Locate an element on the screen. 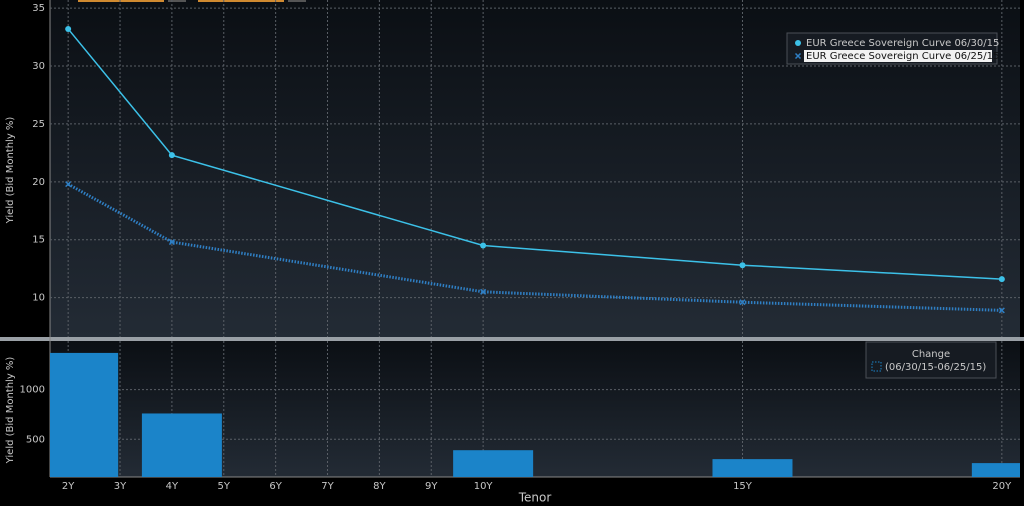  x-tick-label: 4Y is located at coordinates (172, 486).